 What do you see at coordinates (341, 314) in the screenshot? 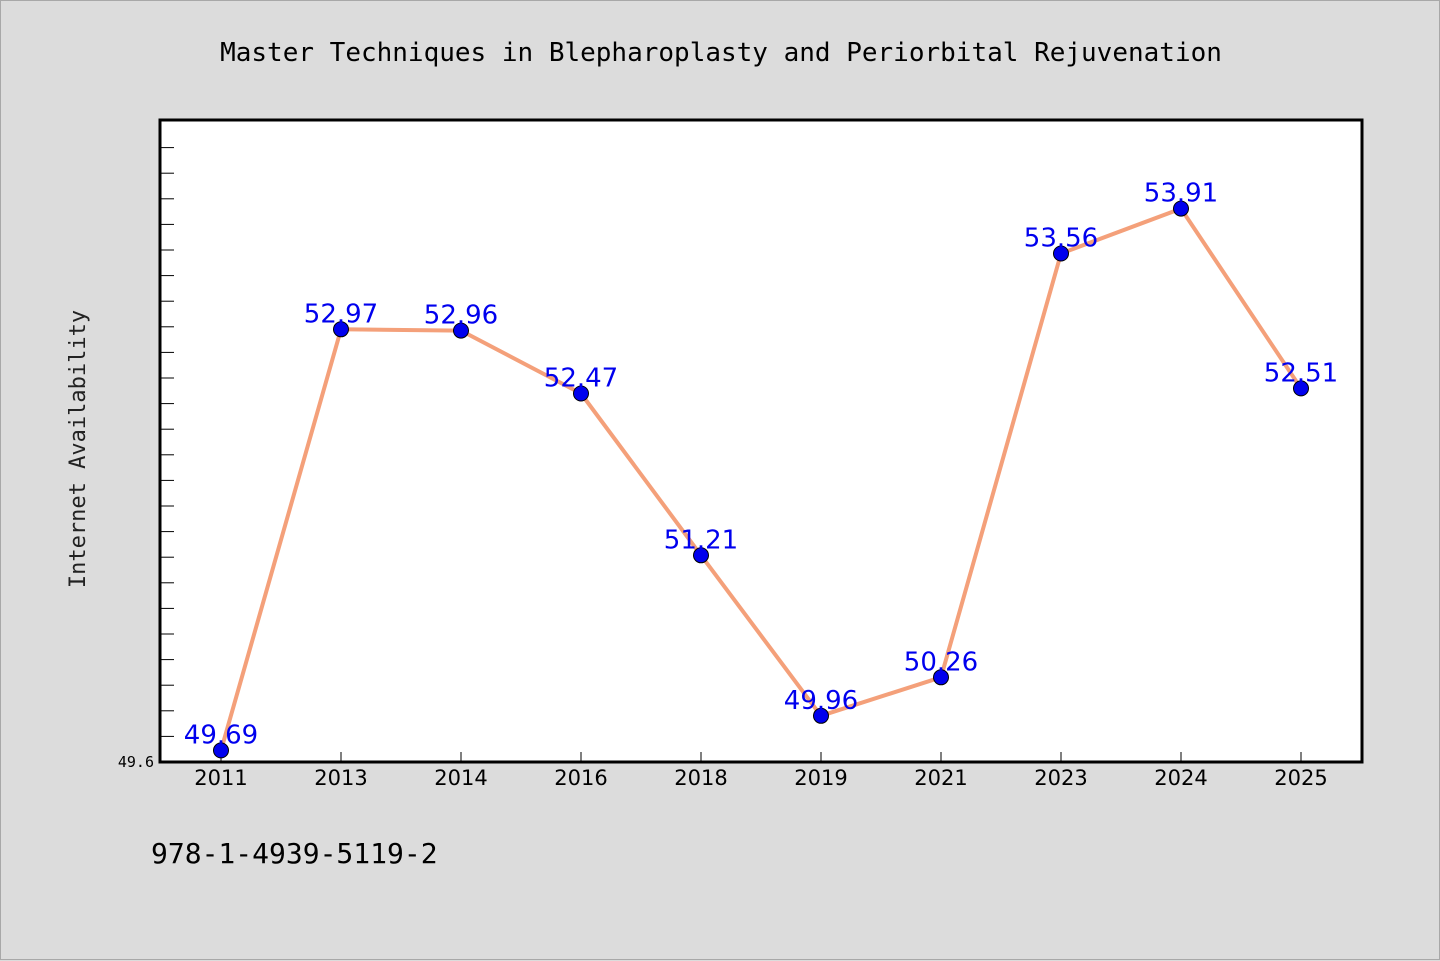
I see `data-label: 52.97` at bounding box center [341, 314].